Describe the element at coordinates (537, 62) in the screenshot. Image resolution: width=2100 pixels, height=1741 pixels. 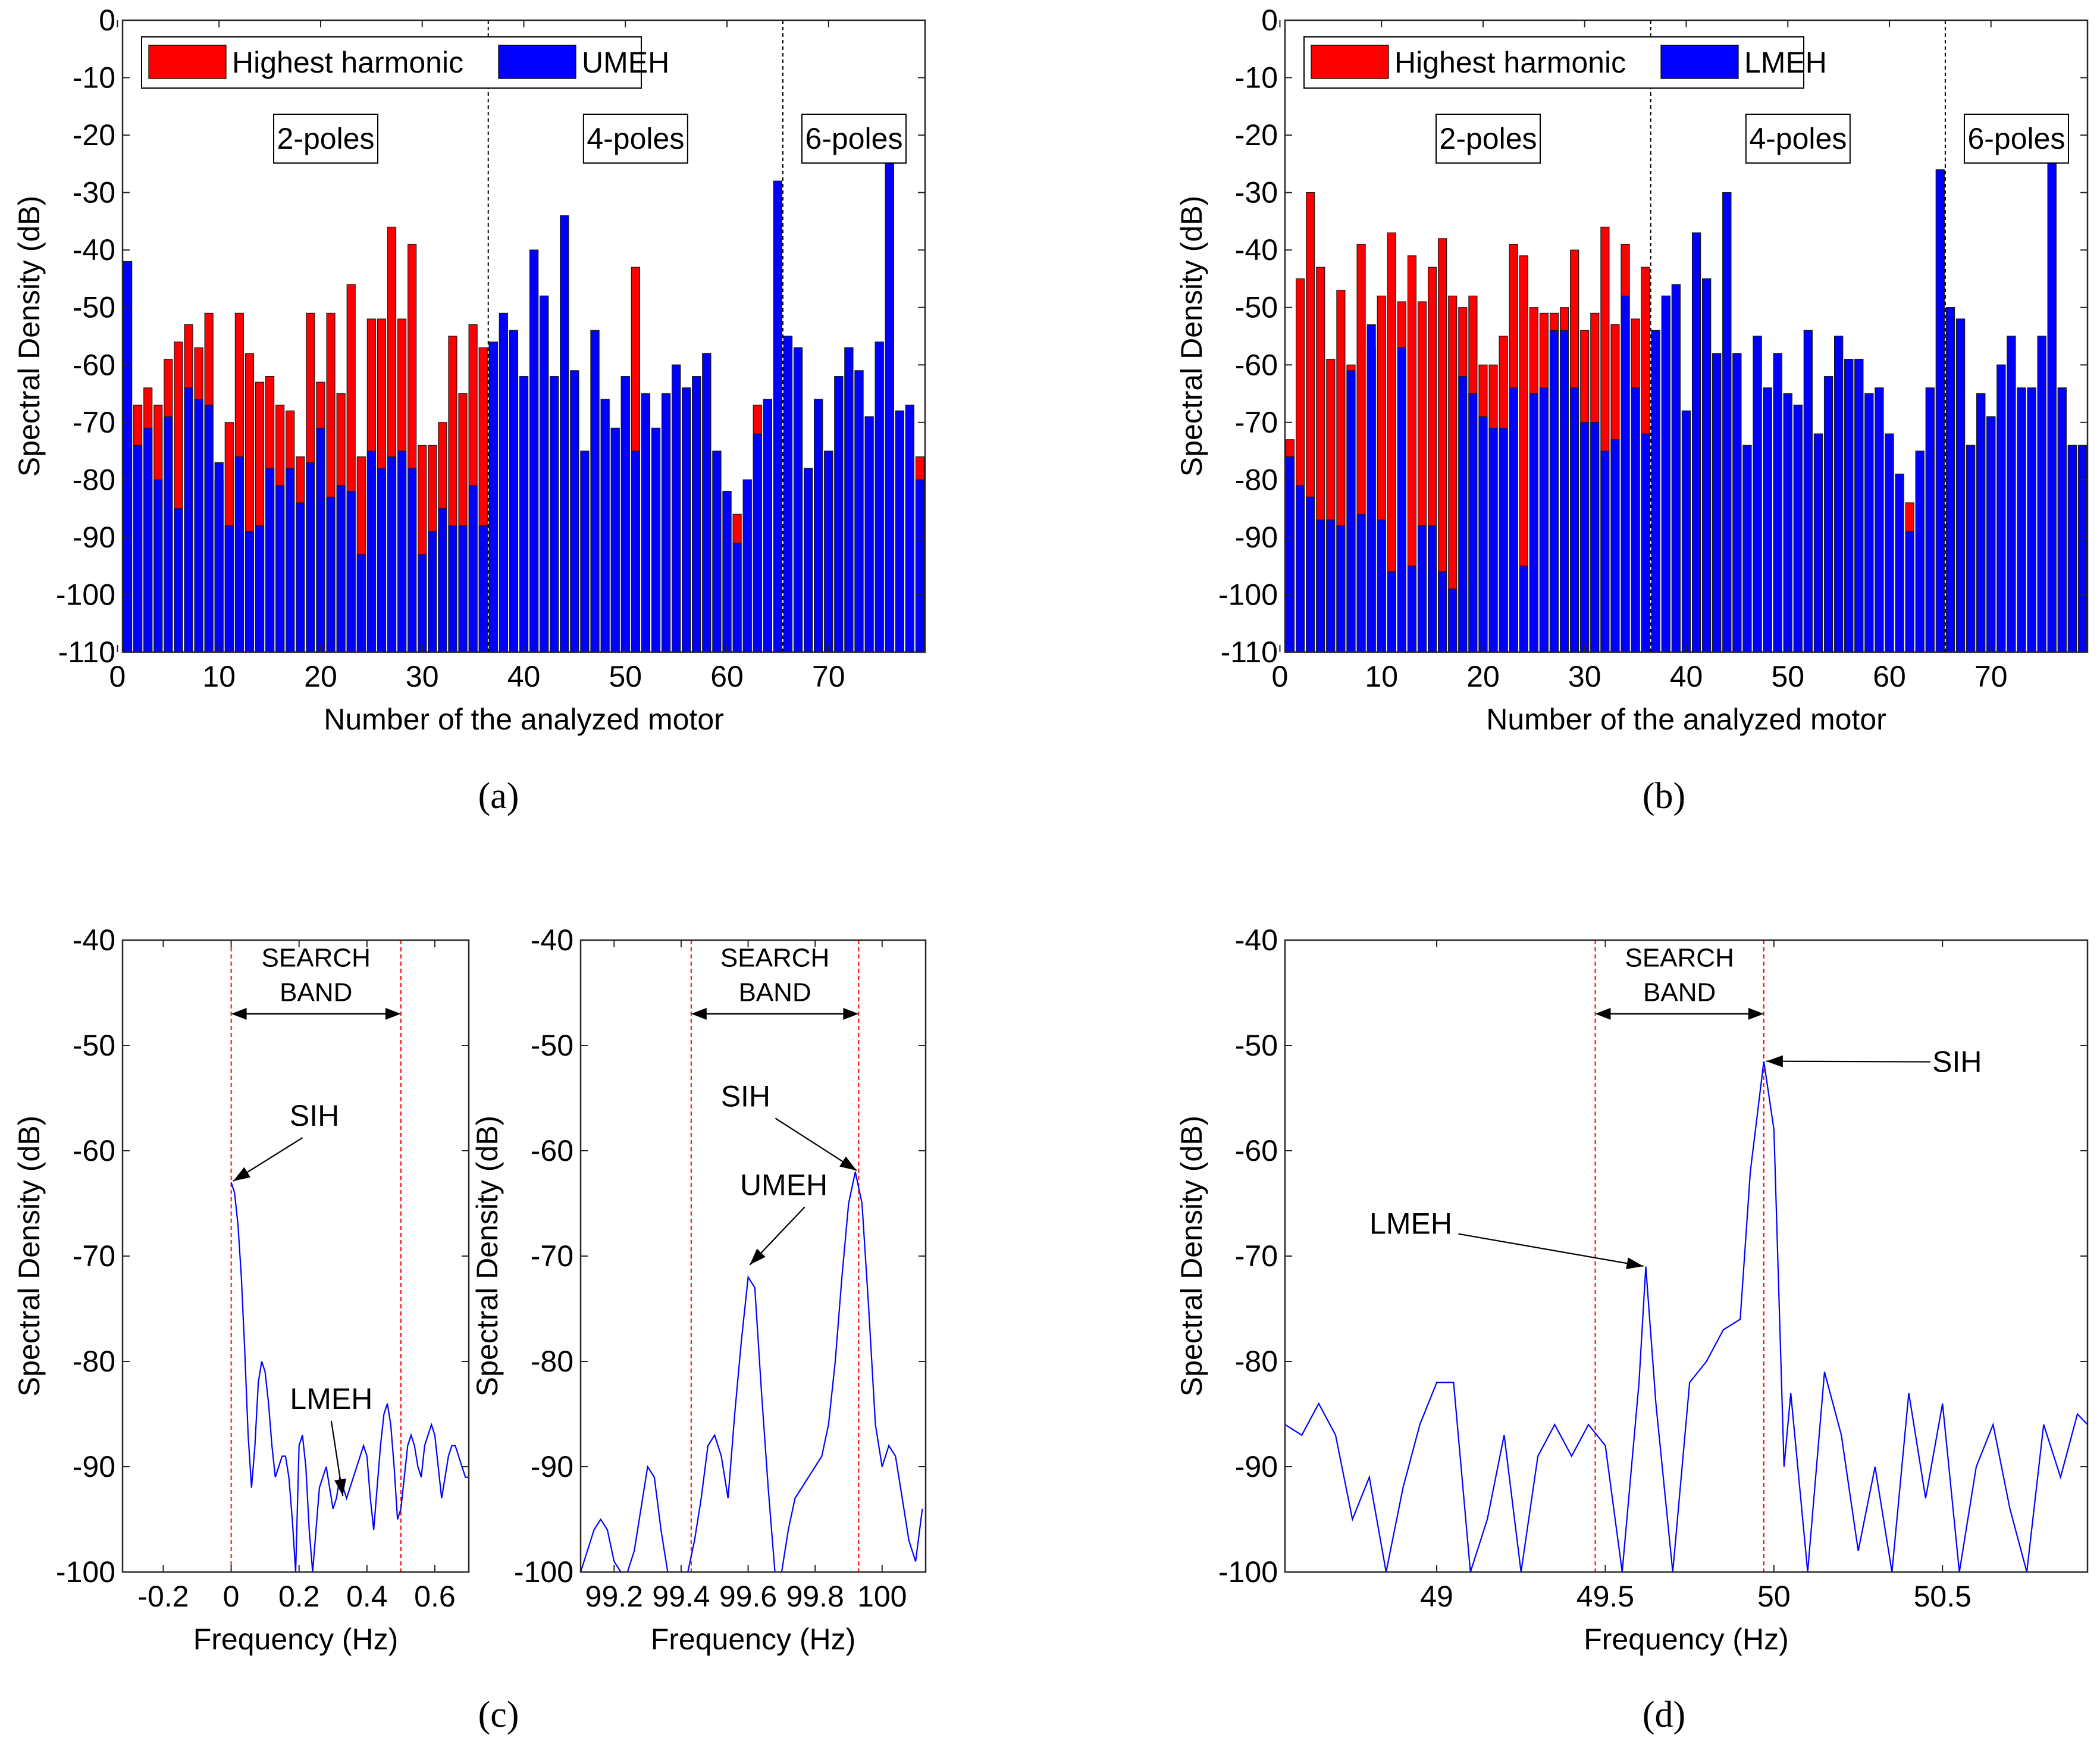
I see `legend-swatch-blue` at that location.